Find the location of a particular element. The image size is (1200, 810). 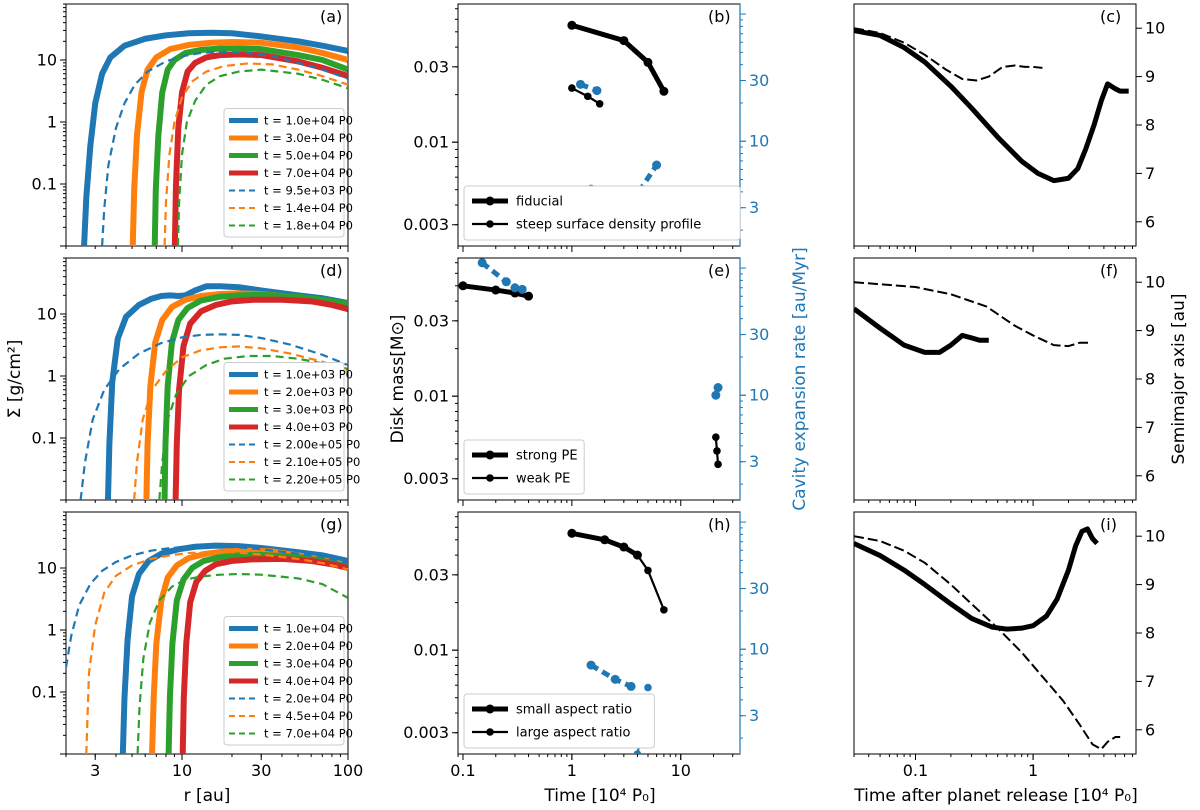

semimajor-ylabel: Semimajor axis [au] is located at coordinates (1179, 379).